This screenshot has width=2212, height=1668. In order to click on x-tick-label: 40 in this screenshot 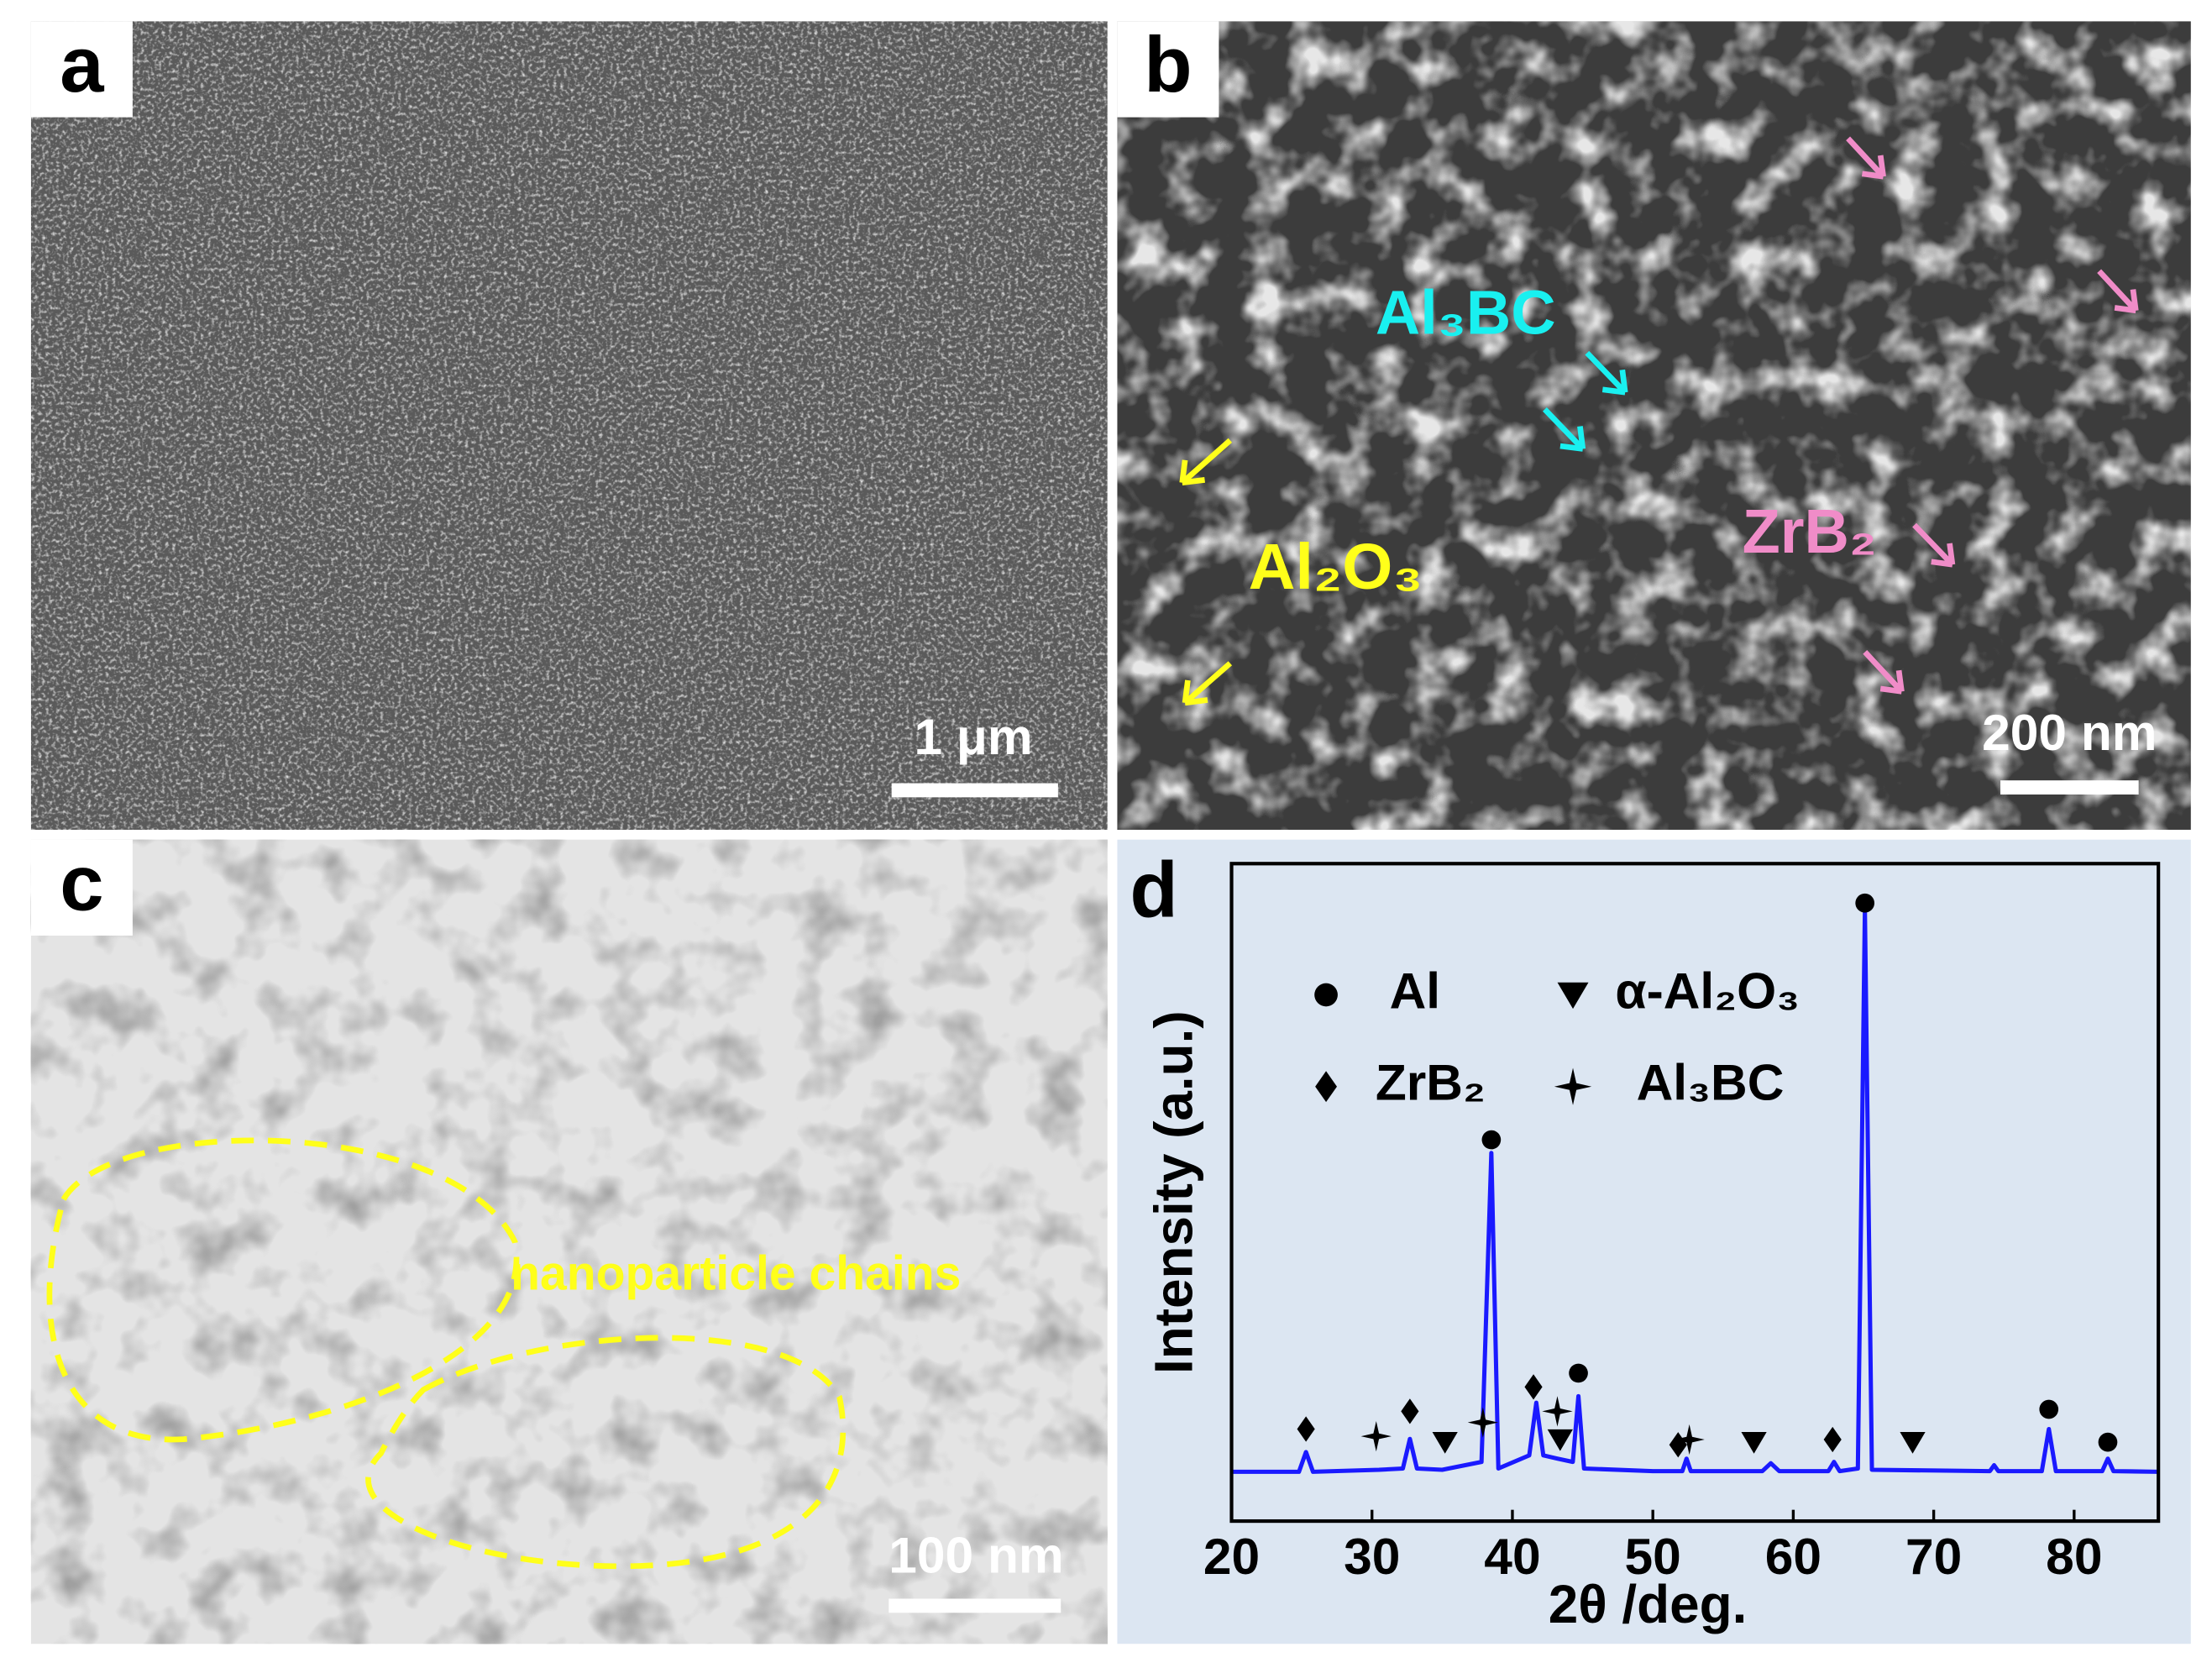, I will do `click(1512, 1556)`.